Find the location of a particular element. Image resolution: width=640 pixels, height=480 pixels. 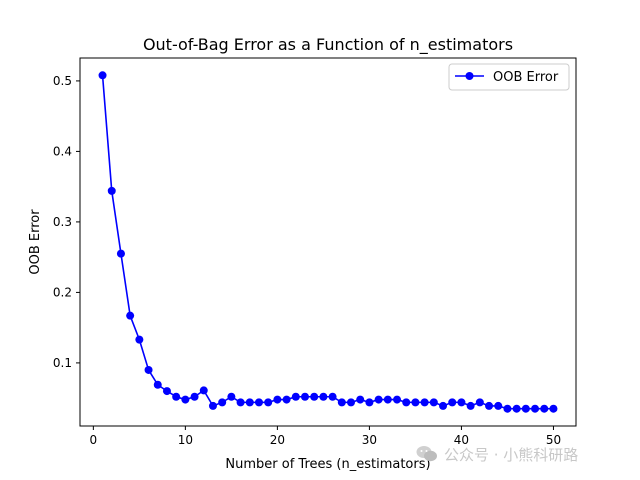

legend-box is located at coordinates (509, 77).